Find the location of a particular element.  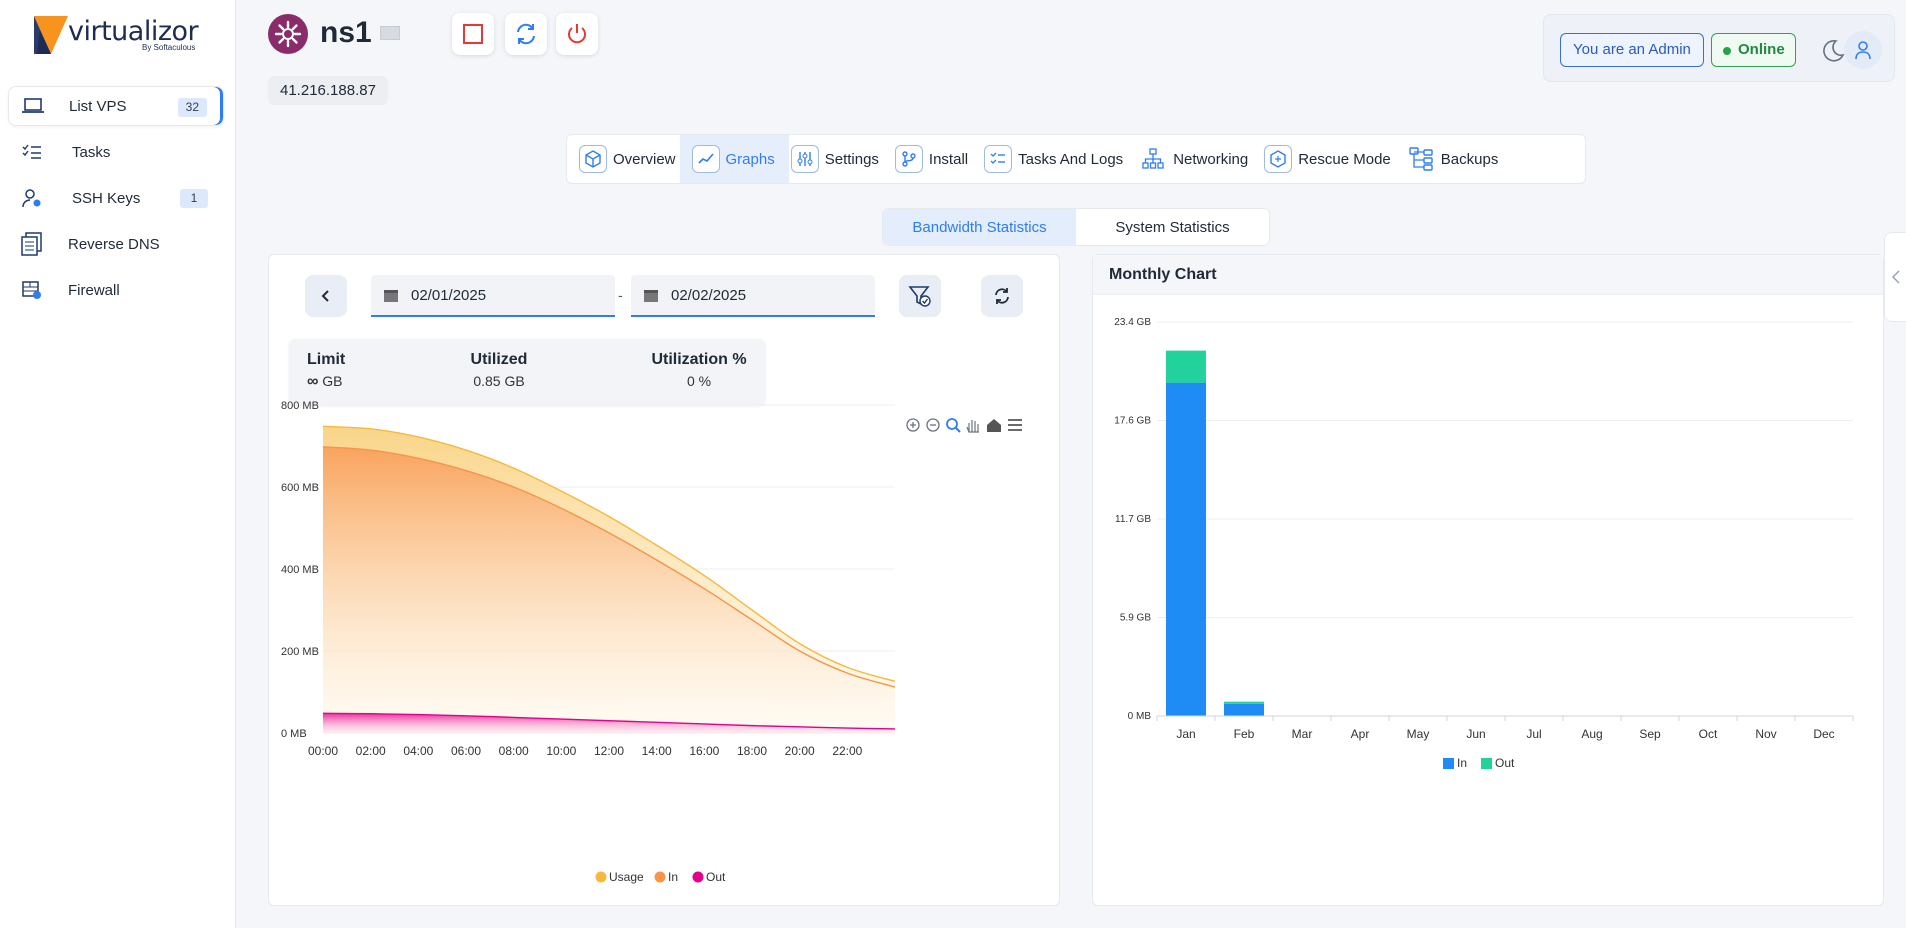

virtualizor-logo: virtualizor By Softaculous is located at coordinates (119, 36).